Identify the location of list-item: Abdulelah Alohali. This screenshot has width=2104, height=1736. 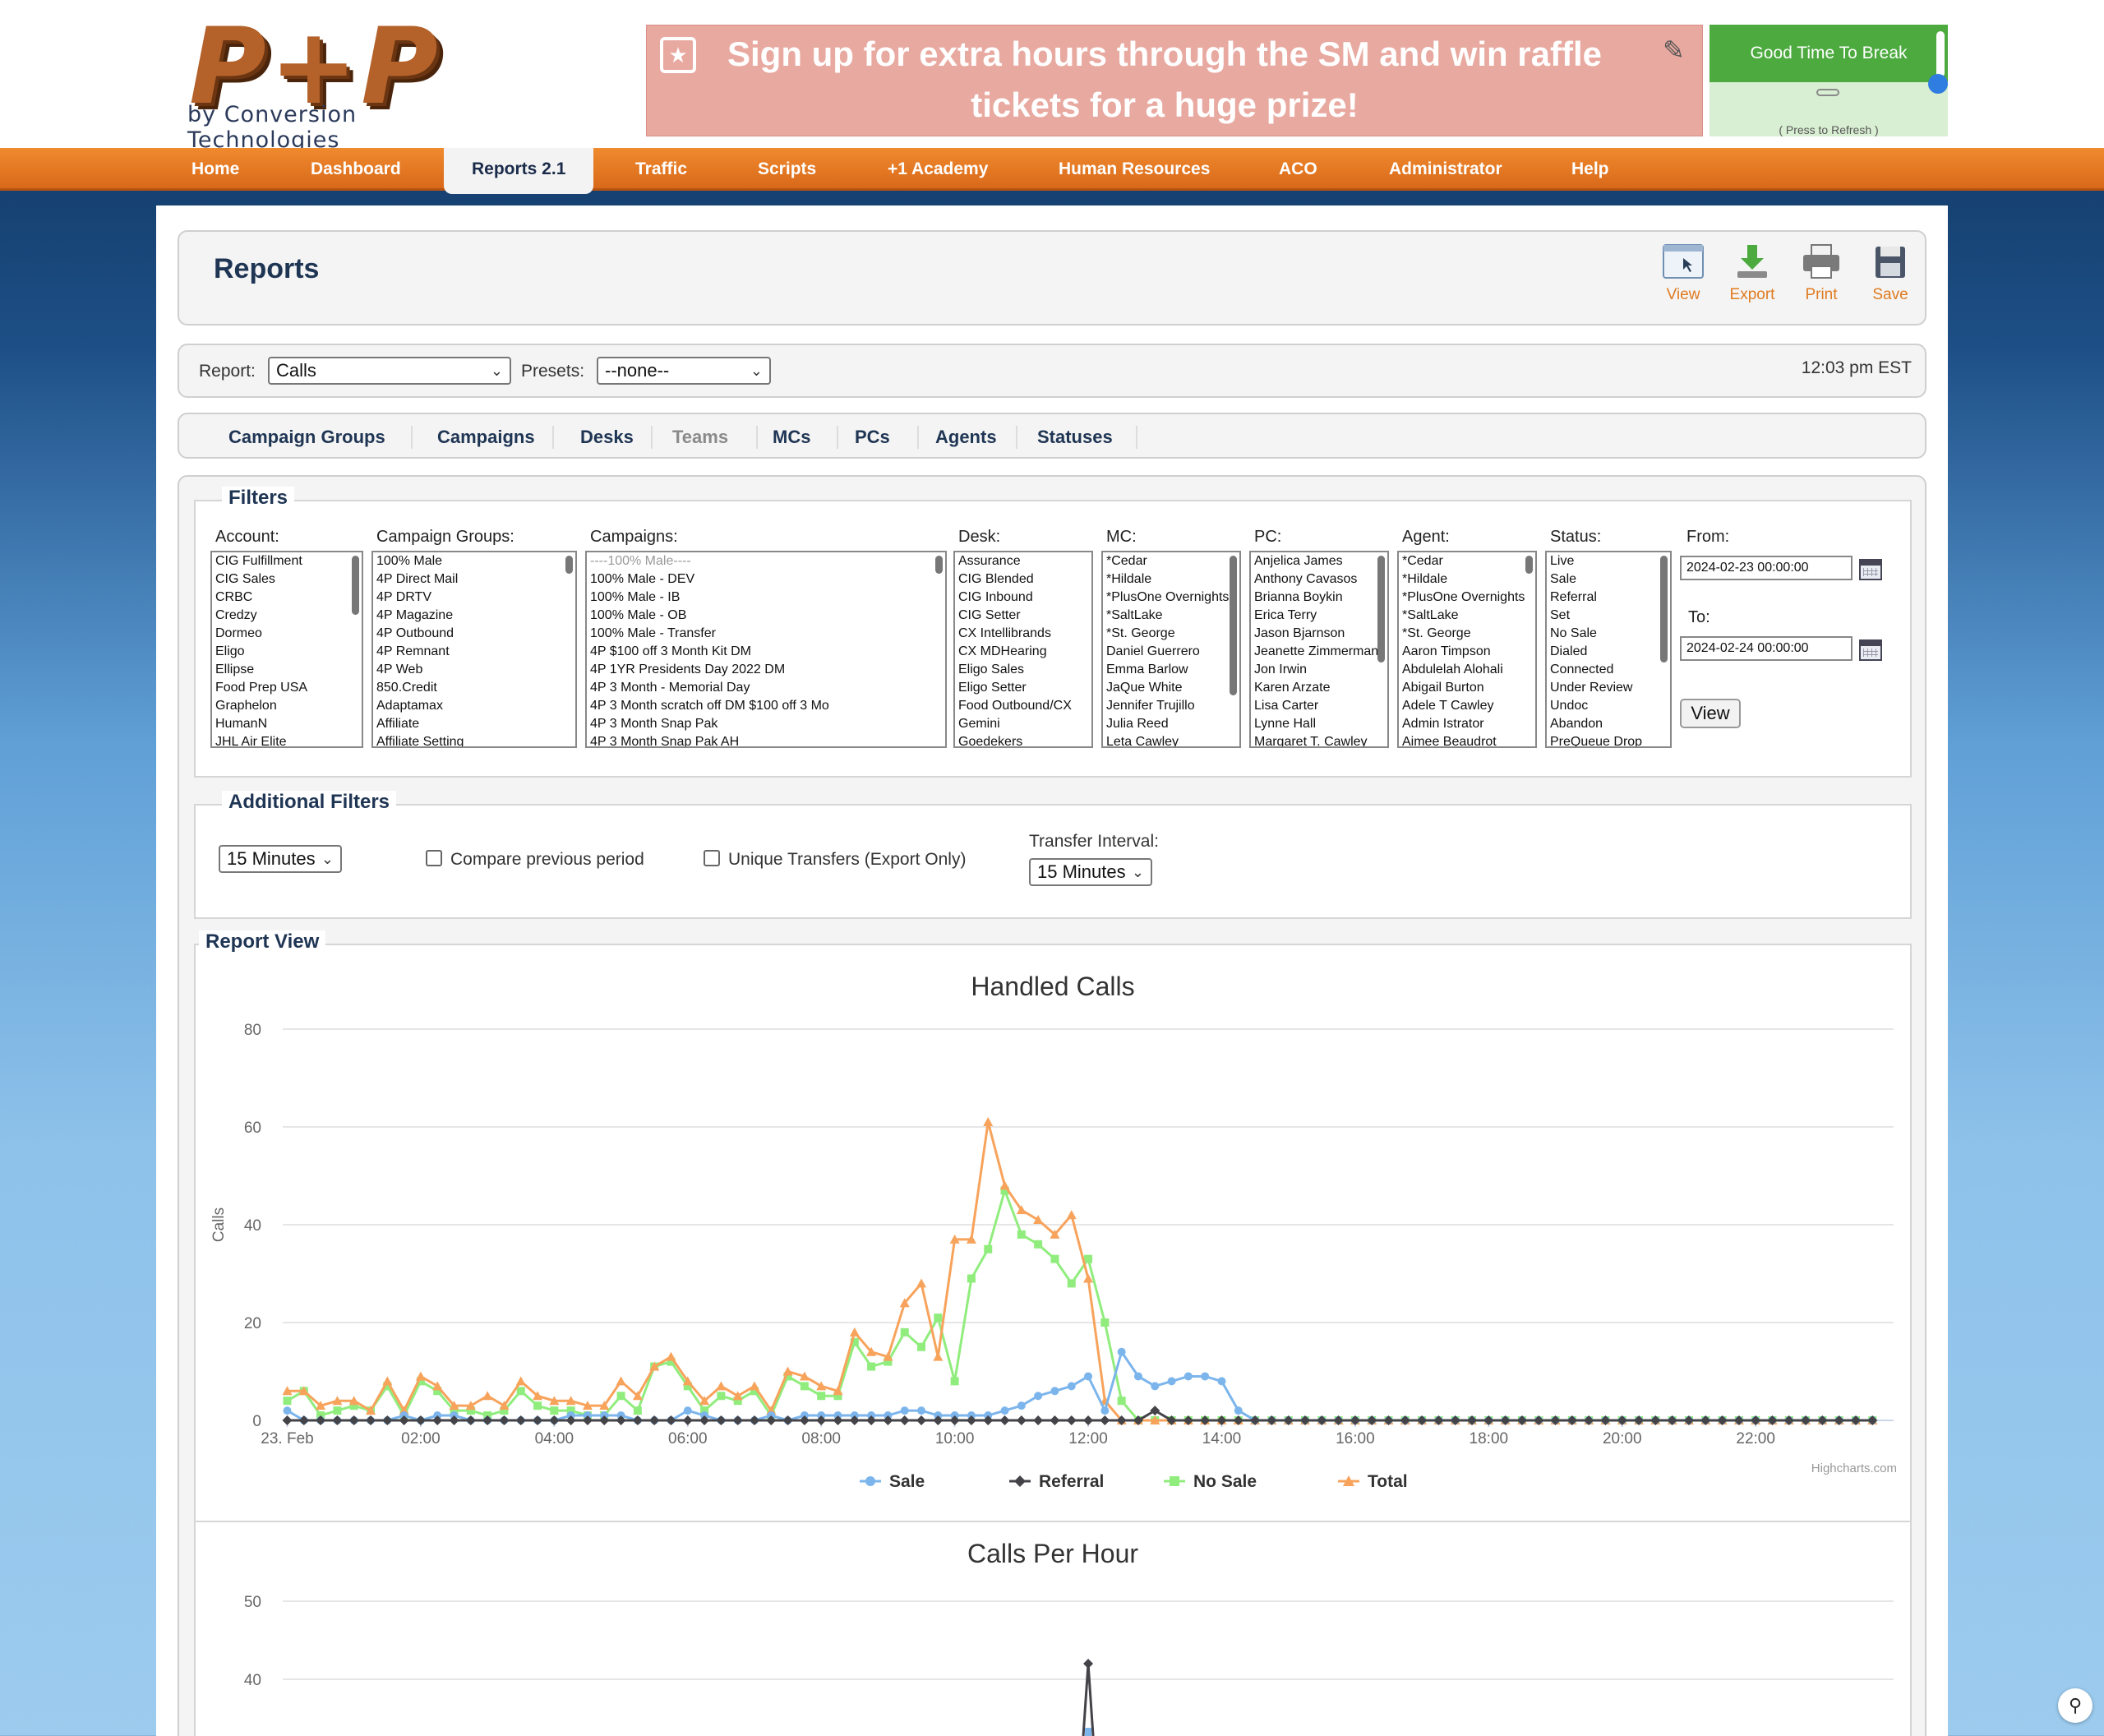
(1452, 670).